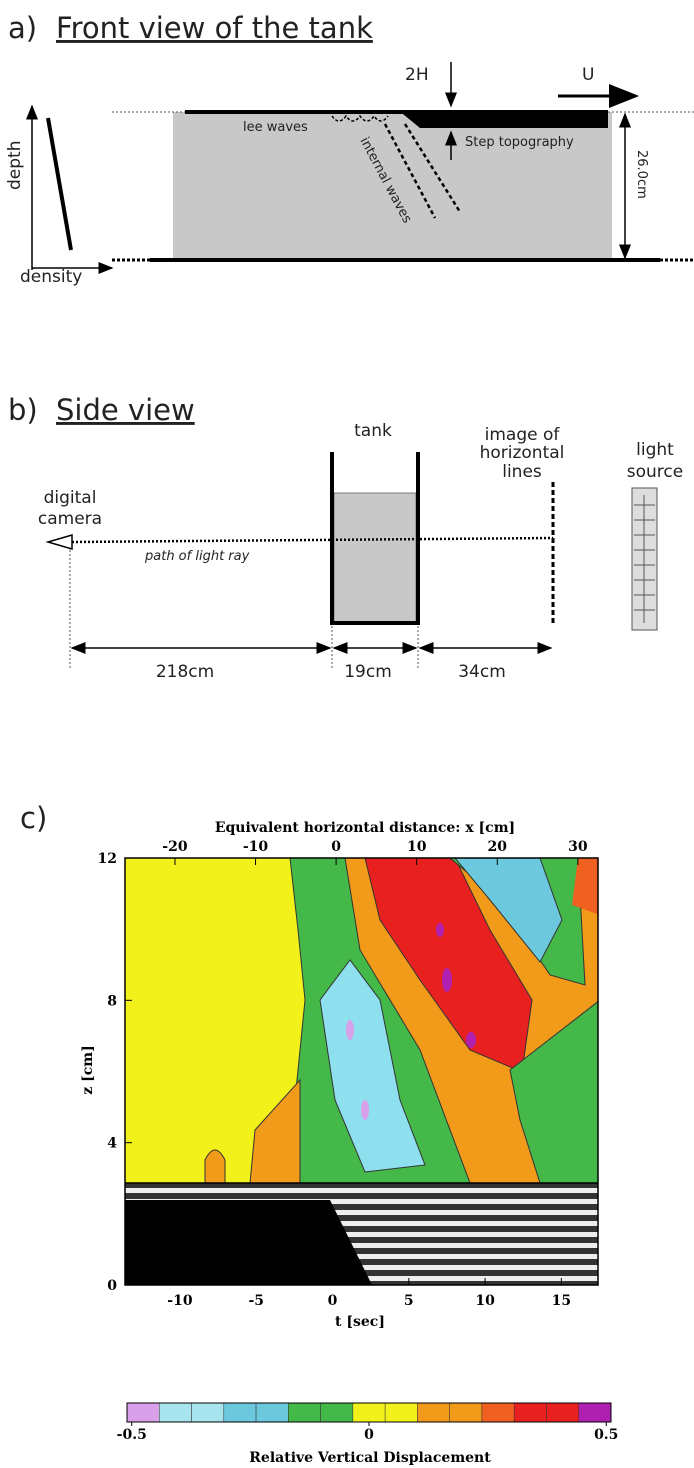  Describe the element at coordinates (606, 1435) in the screenshot. I see `colorbar-tick-label: 0.5` at that location.